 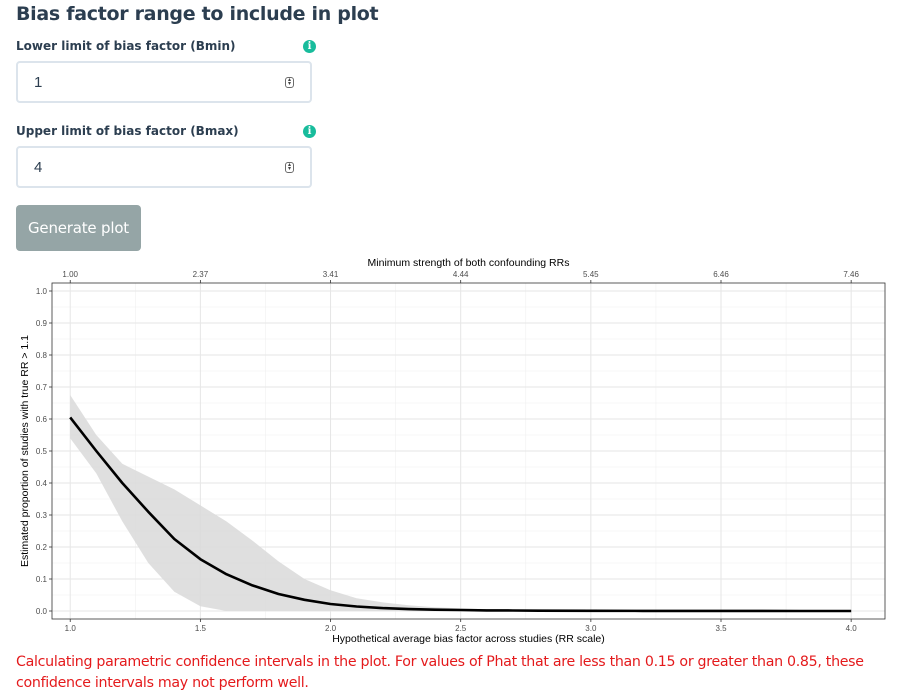 What do you see at coordinates (126, 46) in the screenshot?
I see `bmin-label: Lower limit of bias factor (Bmin)` at bounding box center [126, 46].